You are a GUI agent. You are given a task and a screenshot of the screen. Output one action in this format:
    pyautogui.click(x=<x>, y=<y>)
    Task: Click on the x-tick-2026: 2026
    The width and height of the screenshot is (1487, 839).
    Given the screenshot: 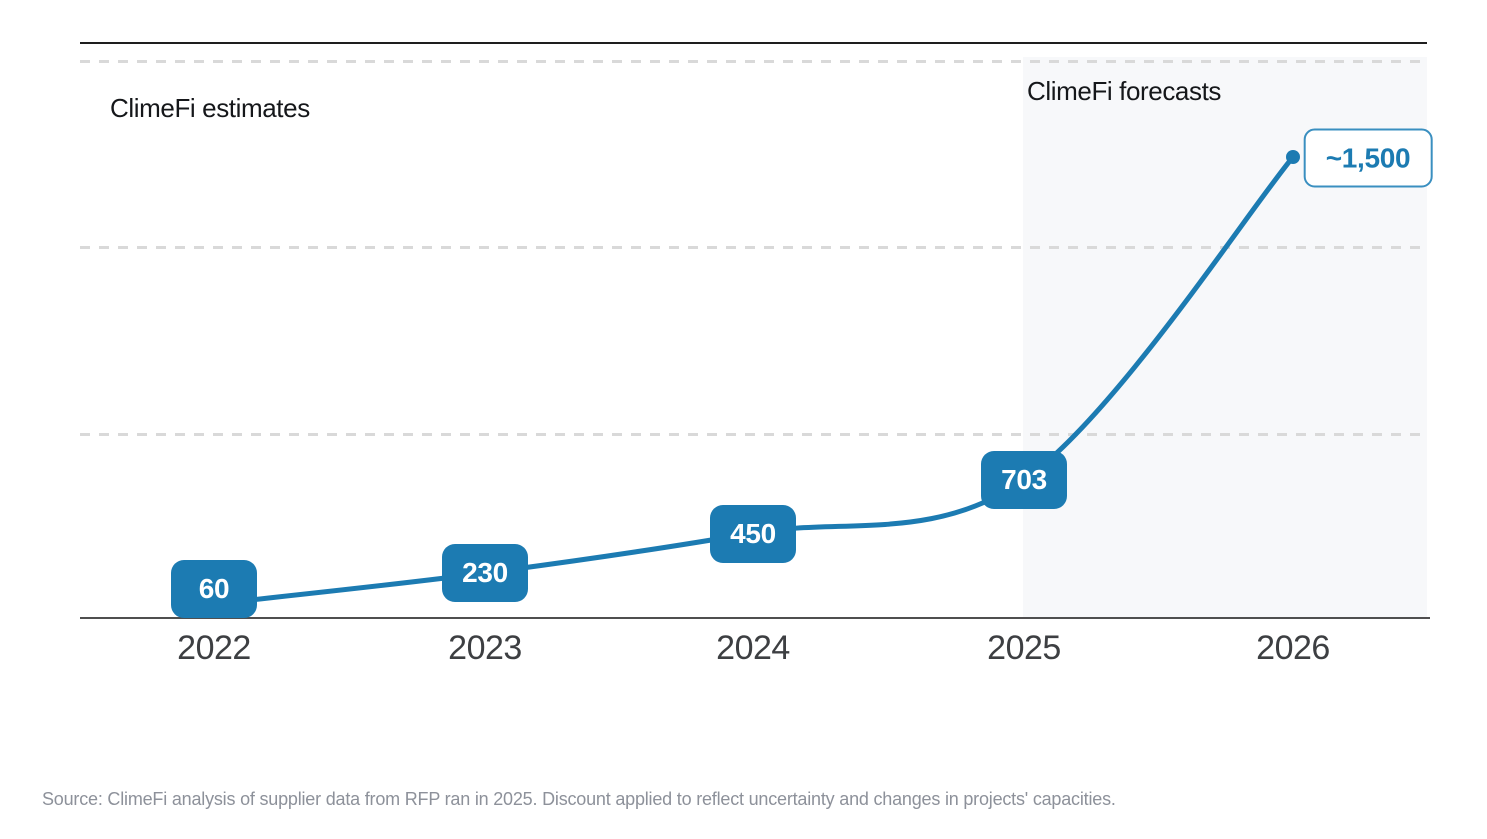 What is the action you would take?
    pyautogui.click(x=1293, y=648)
    